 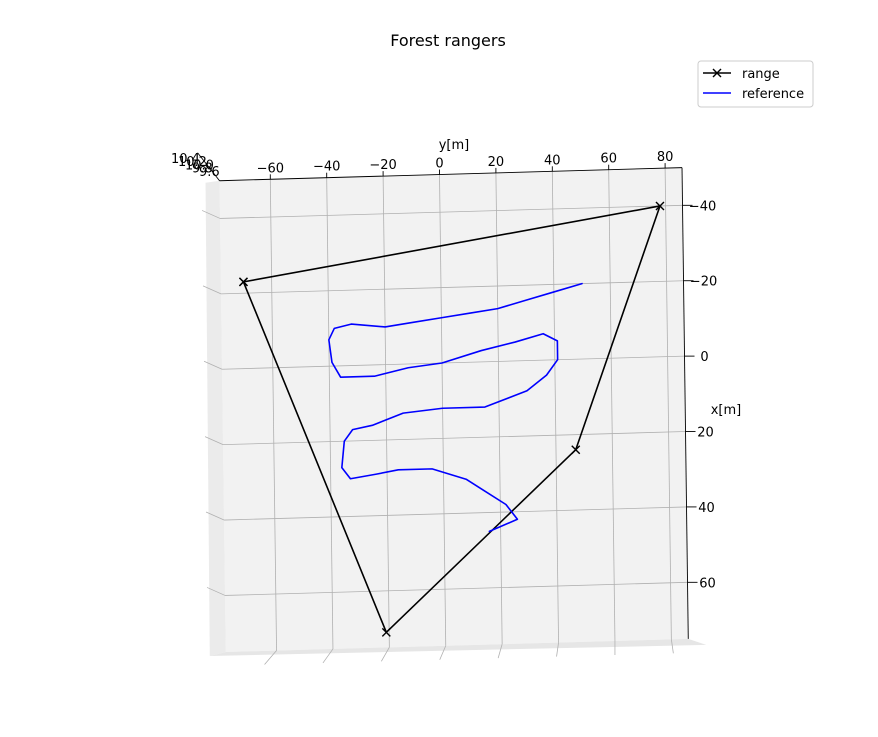 What do you see at coordinates (451, 174) in the screenshot?
I see `y-axis-line` at bounding box center [451, 174].